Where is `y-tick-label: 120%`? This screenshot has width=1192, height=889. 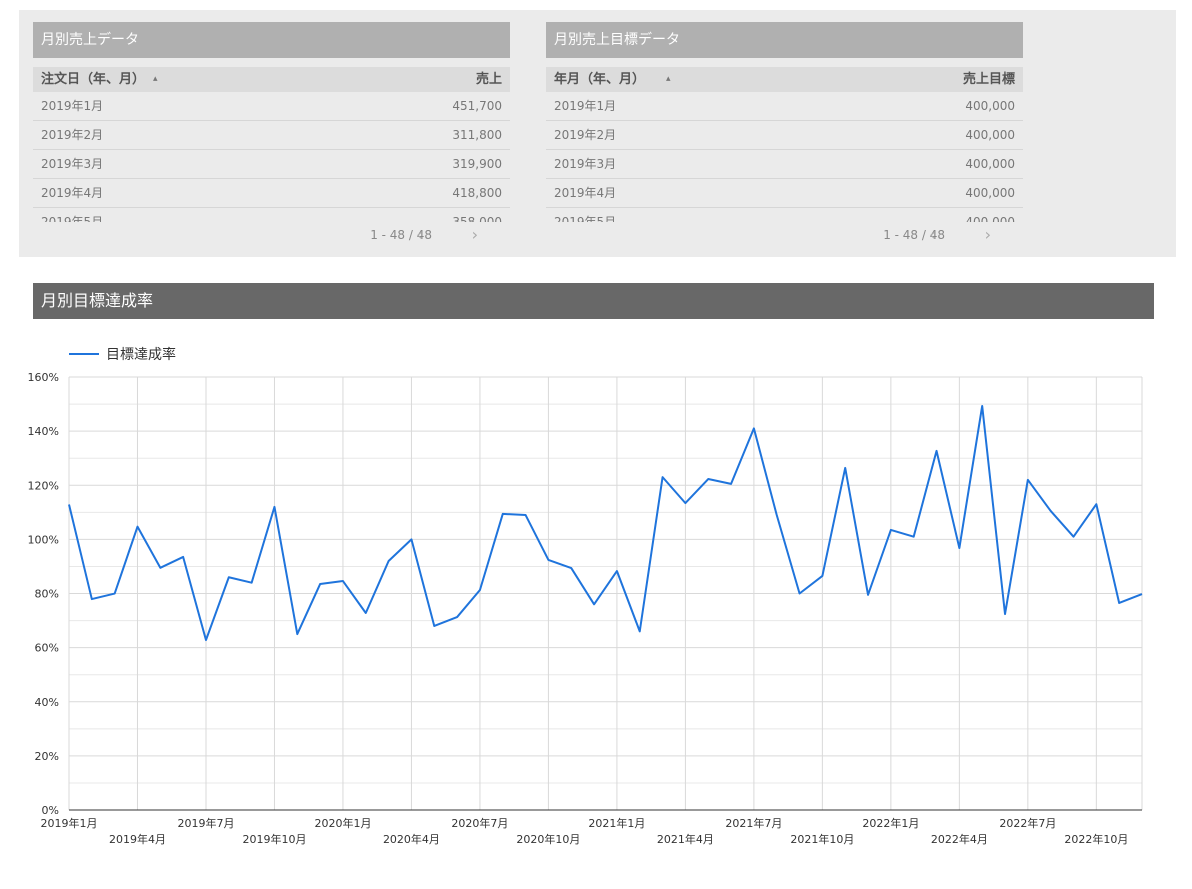
y-tick-label: 120% is located at coordinates (43, 485).